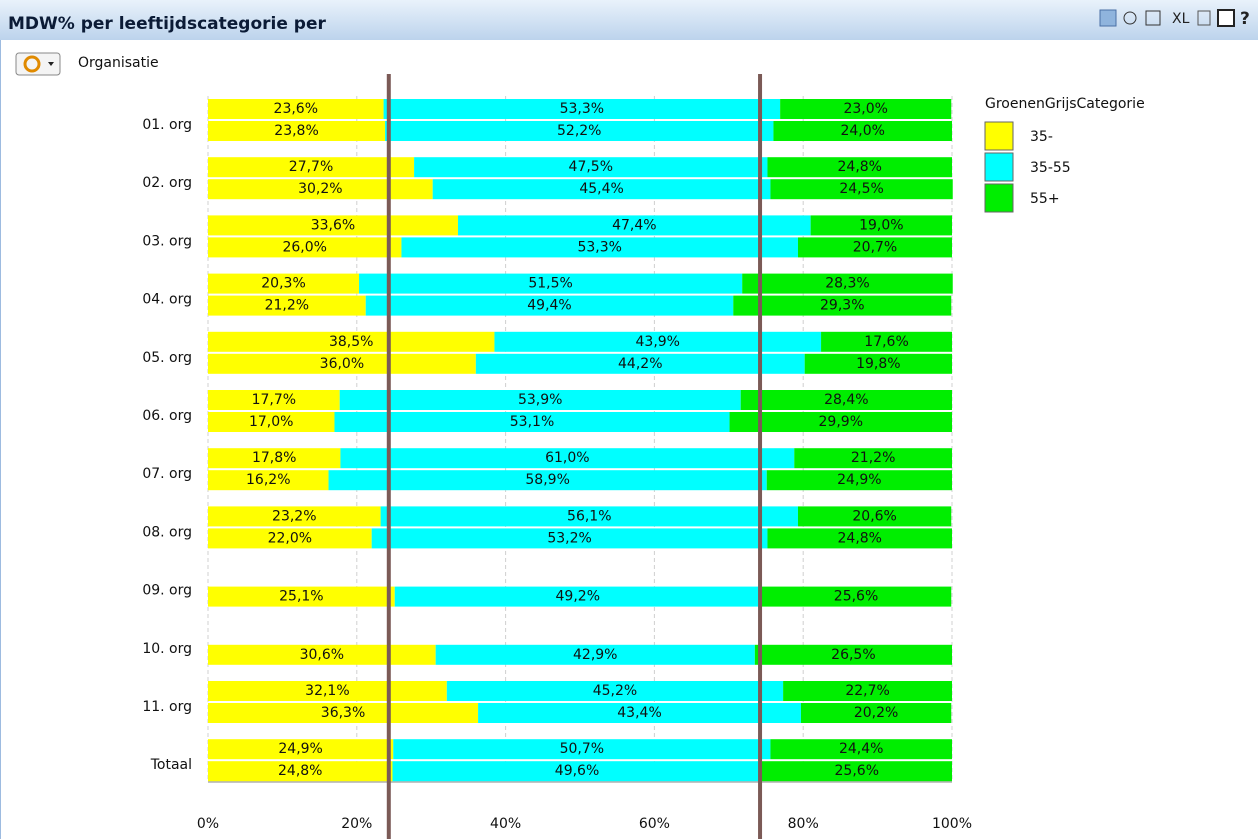 The height and width of the screenshot is (839, 1258). Describe the element at coordinates (589, 516) in the screenshot. I see `value-label: 56,1%` at that location.